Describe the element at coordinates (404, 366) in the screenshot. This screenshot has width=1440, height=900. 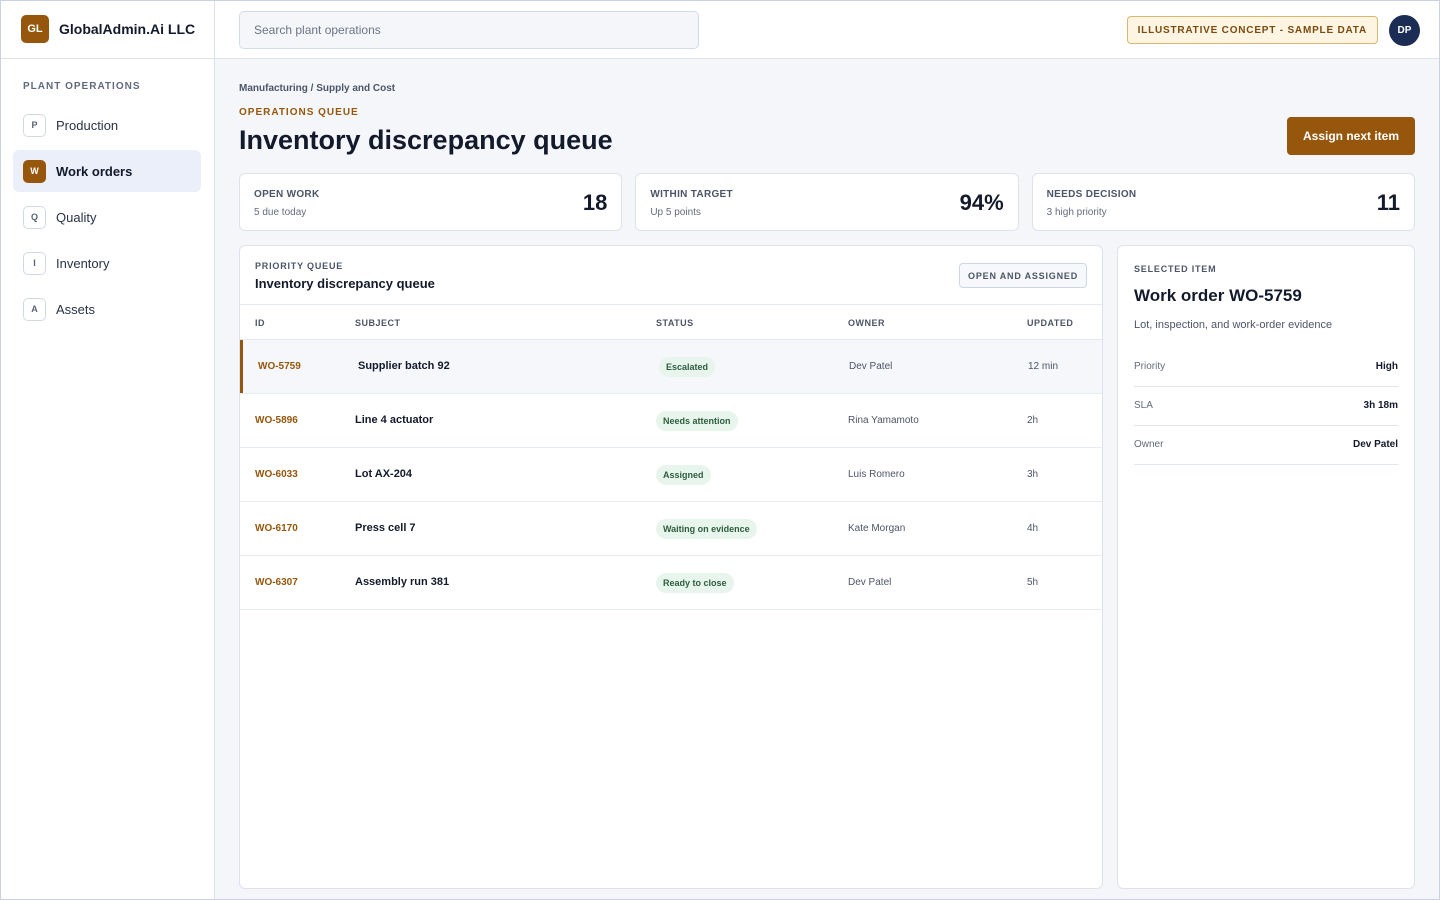
I see `row-subject: Supplier batch 92` at that location.